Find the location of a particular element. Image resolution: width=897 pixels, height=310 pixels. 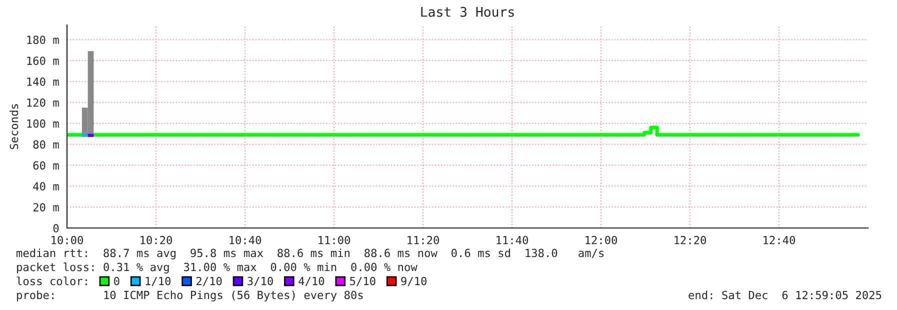

y-axis-title: Seconds is located at coordinates (14, 127).